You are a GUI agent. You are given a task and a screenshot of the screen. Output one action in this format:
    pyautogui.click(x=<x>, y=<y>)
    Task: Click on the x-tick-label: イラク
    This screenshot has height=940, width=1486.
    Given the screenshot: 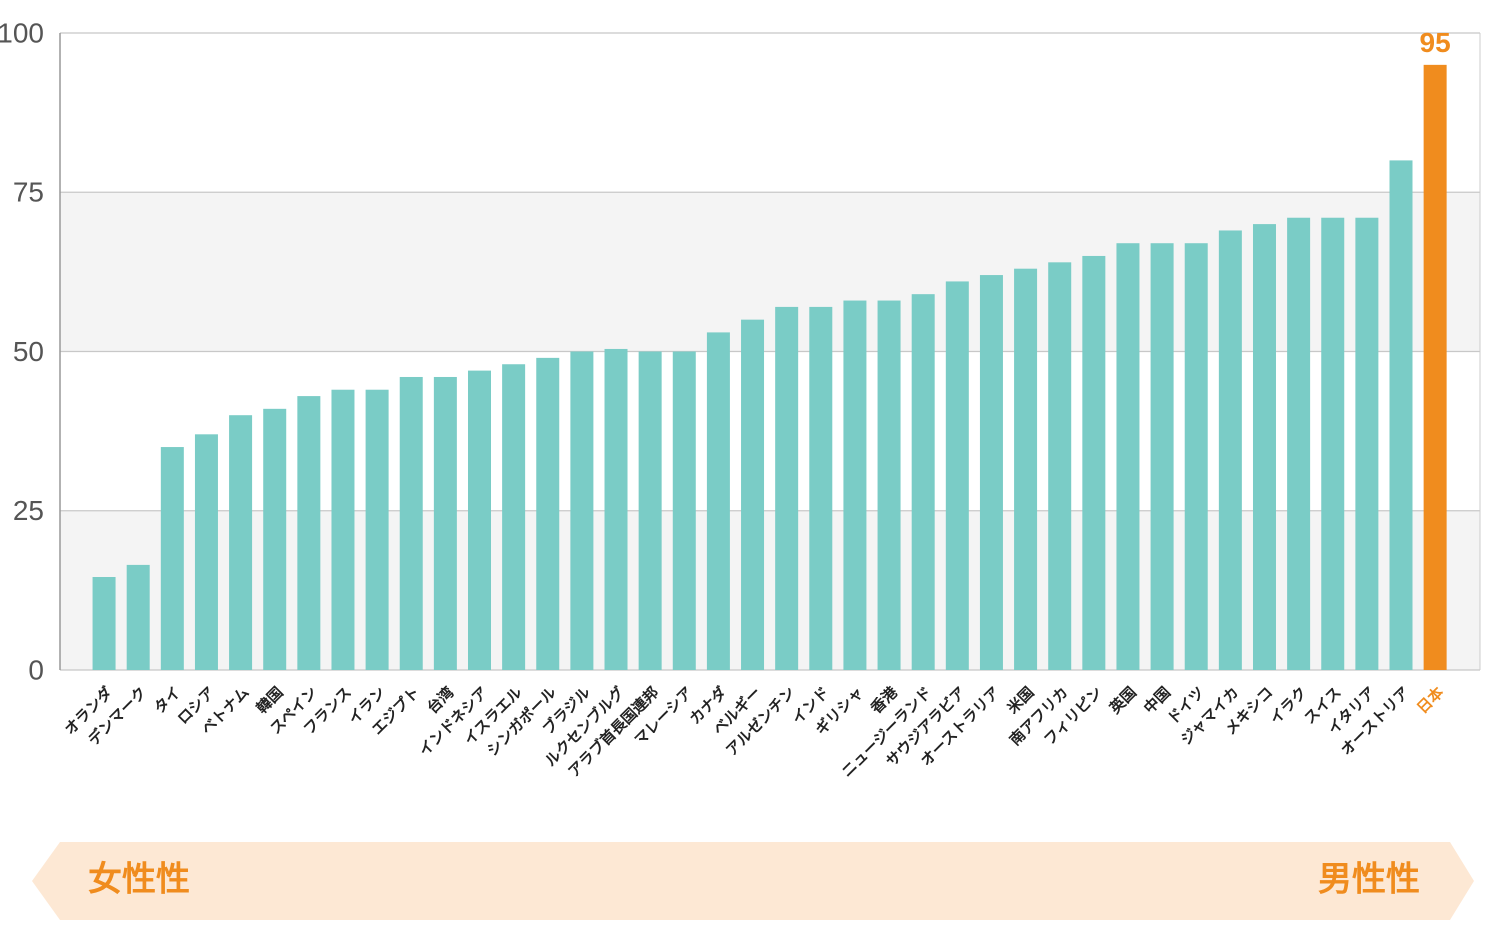 What is the action you would take?
    pyautogui.click(x=1288, y=705)
    